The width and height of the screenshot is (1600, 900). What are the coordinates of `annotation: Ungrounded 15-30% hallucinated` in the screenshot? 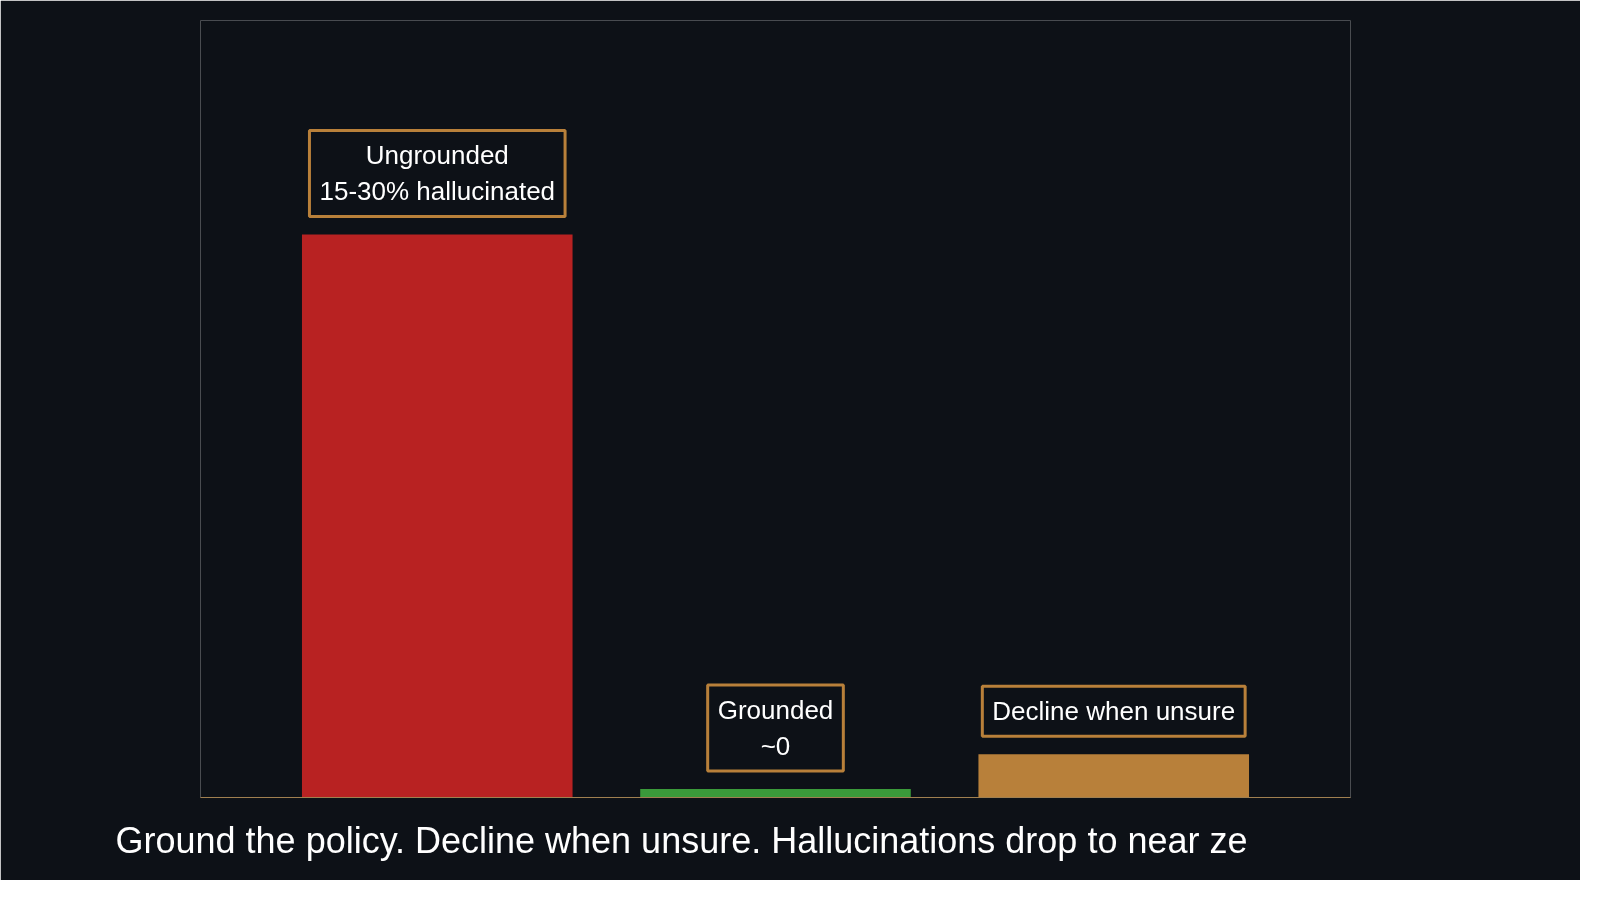 It's located at (437, 173).